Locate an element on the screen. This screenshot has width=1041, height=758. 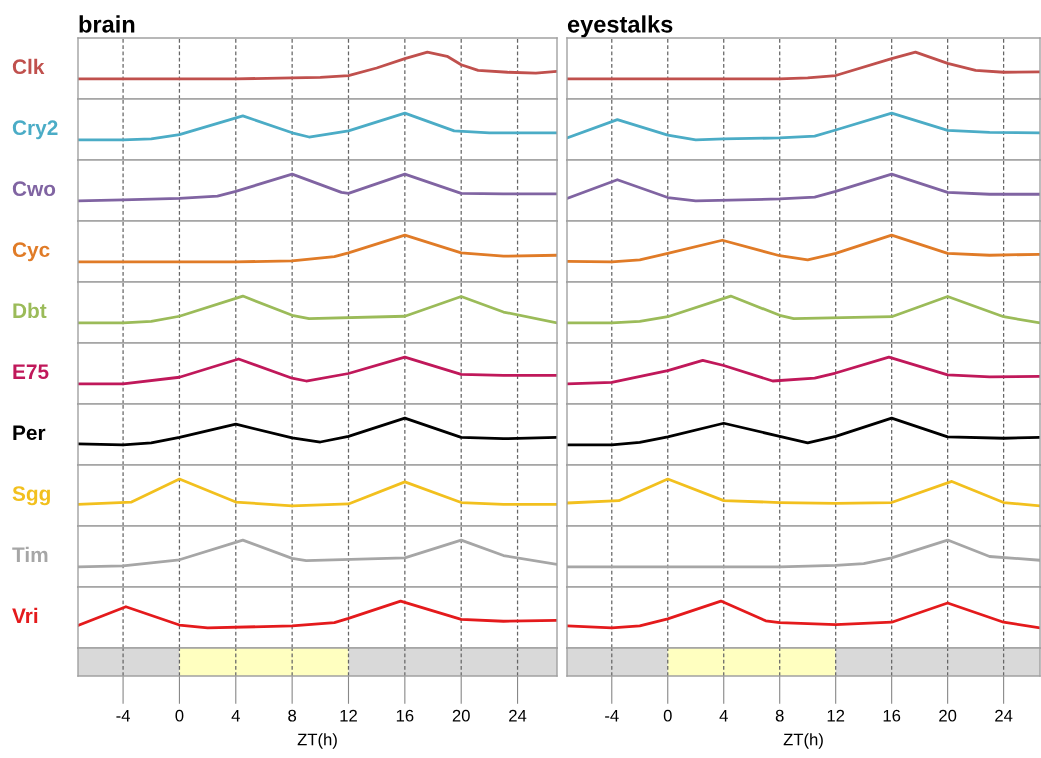
chart-title: brain is located at coordinates (107, 24).